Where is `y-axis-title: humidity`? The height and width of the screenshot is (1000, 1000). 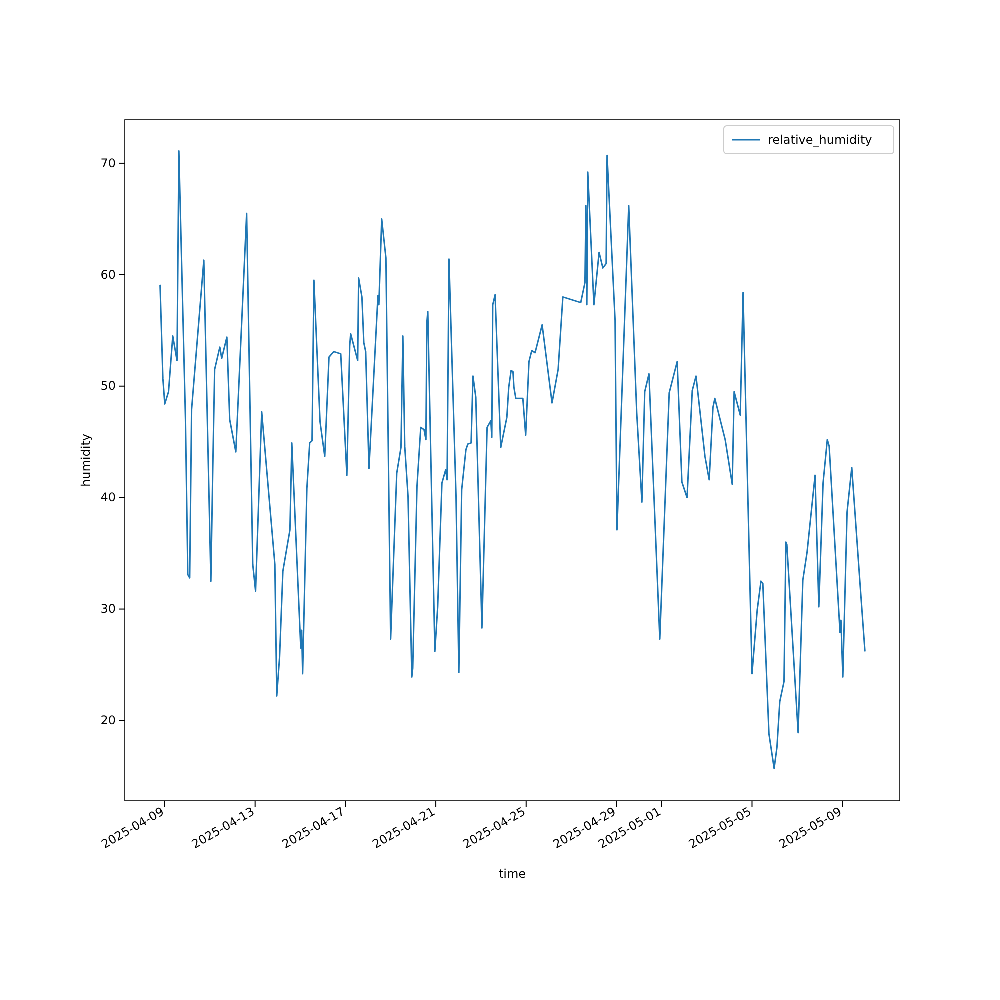
y-axis-title: humidity is located at coordinates (86, 460).